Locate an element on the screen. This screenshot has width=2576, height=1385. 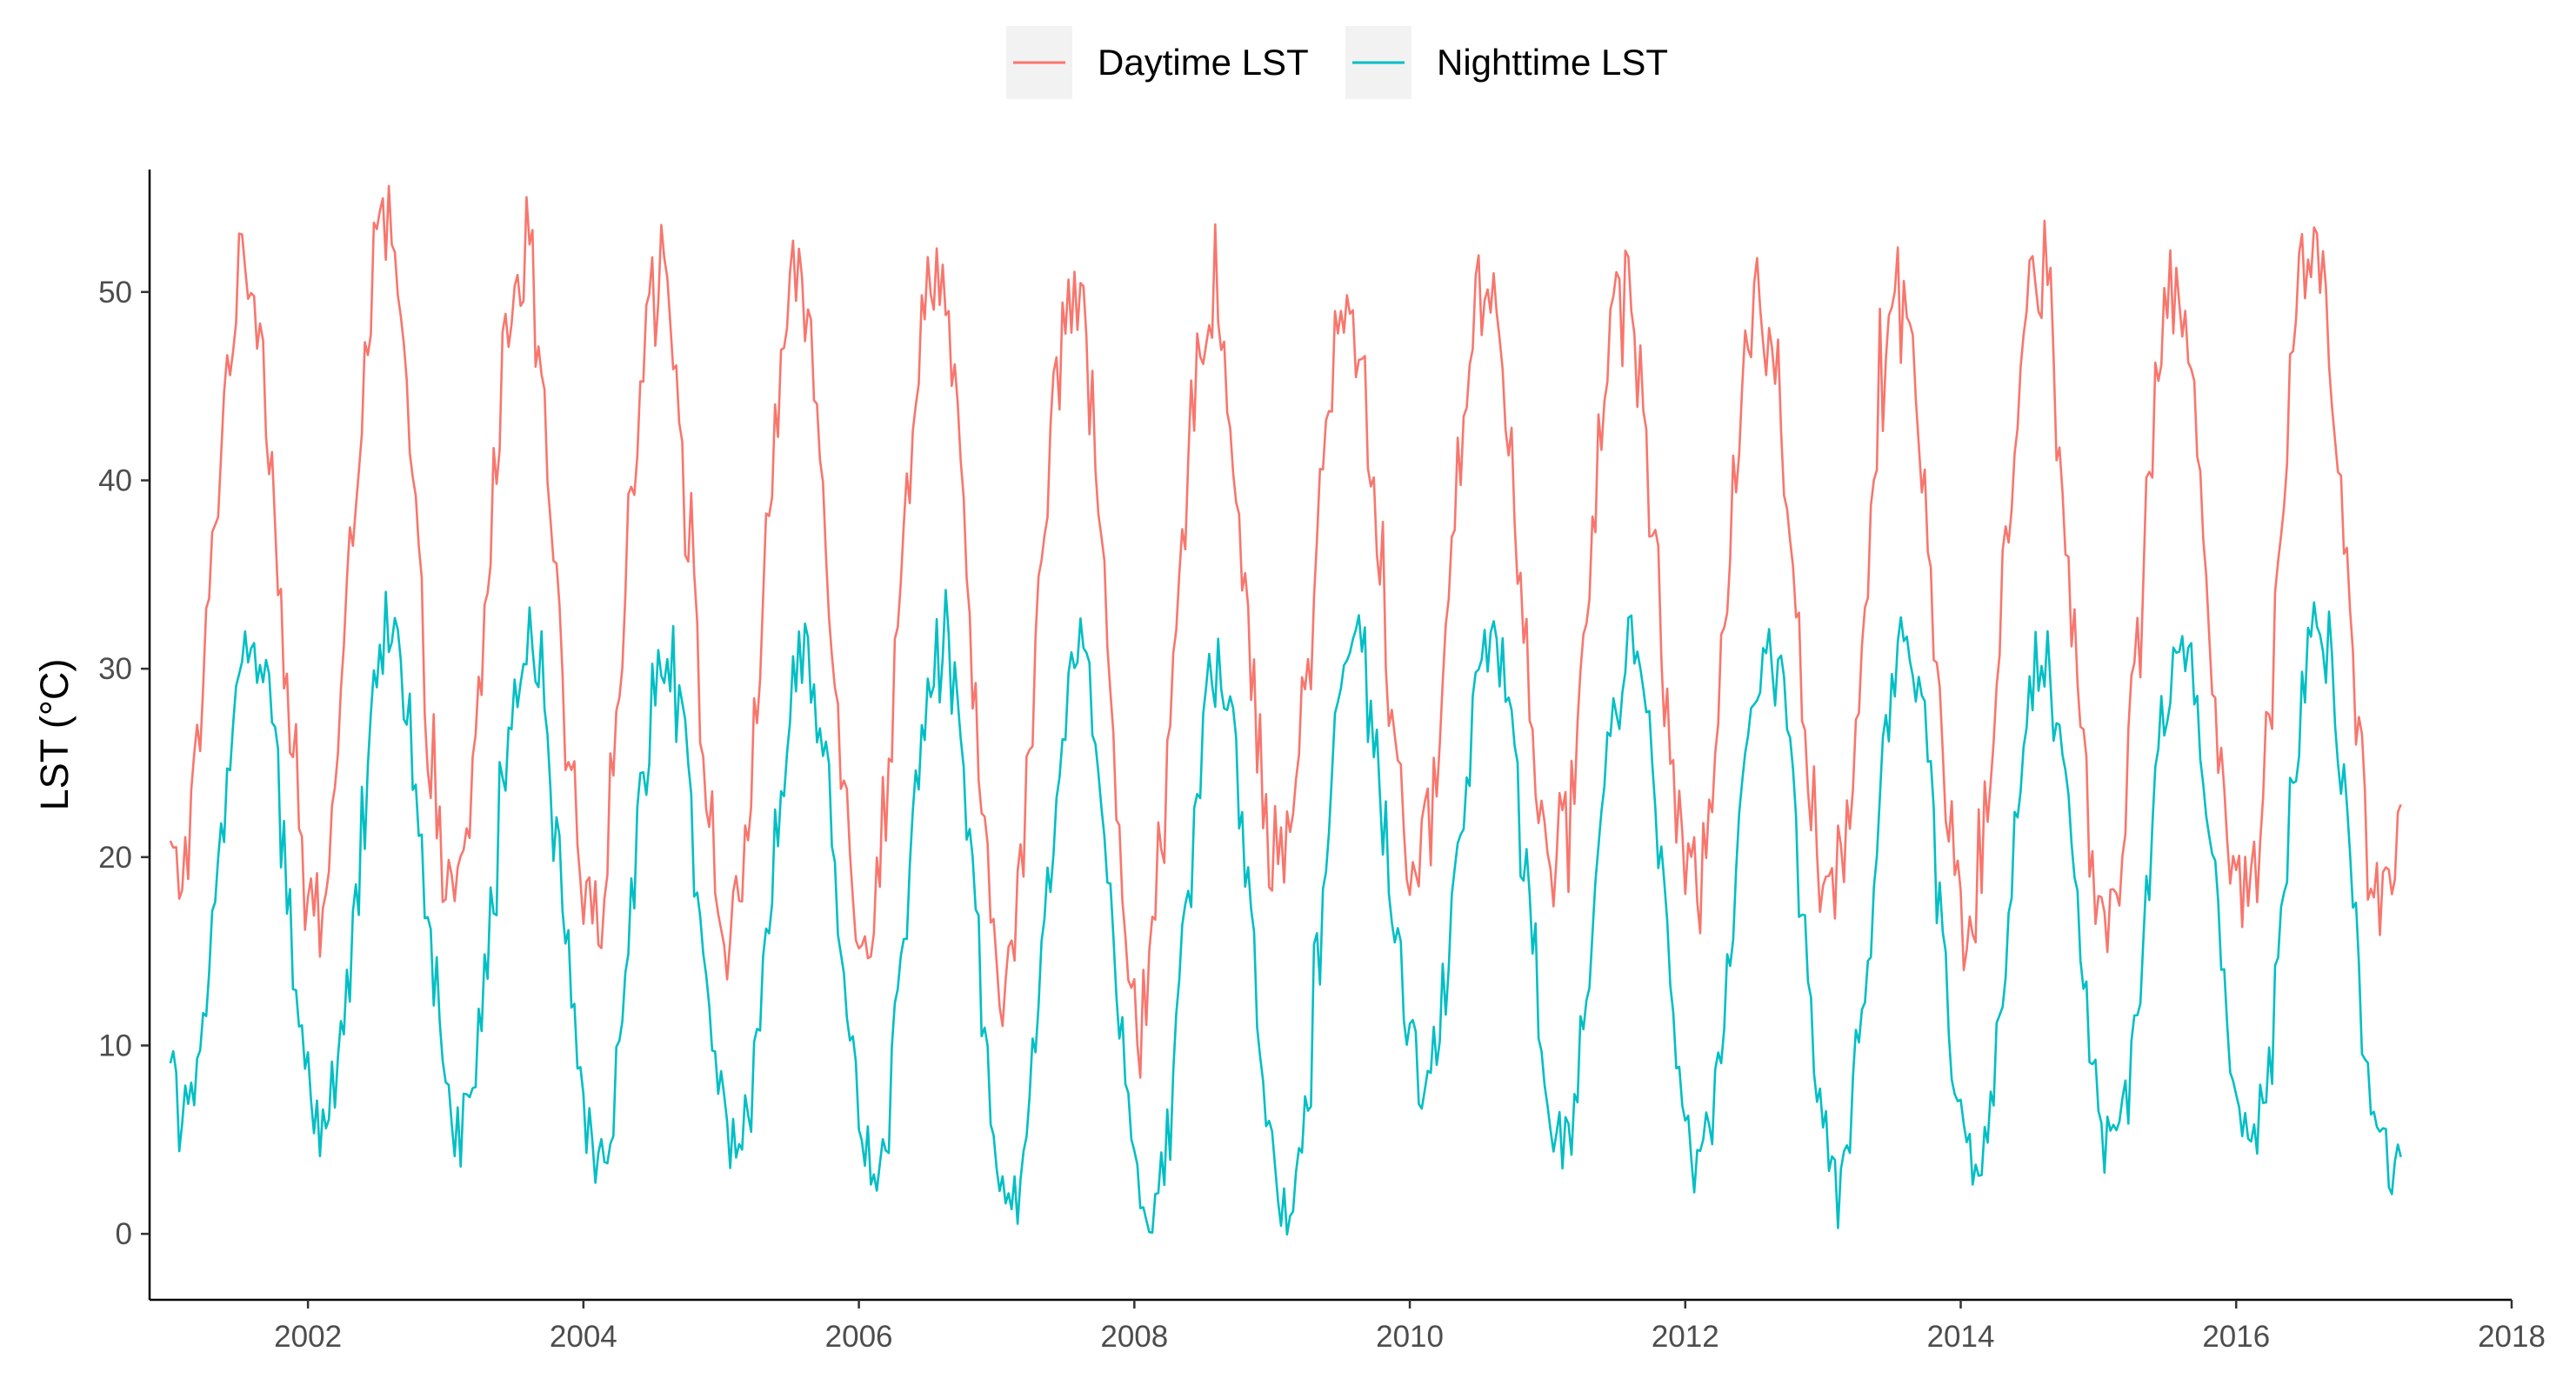
y-tick-label: 30 is located at coordinates (115, 669).